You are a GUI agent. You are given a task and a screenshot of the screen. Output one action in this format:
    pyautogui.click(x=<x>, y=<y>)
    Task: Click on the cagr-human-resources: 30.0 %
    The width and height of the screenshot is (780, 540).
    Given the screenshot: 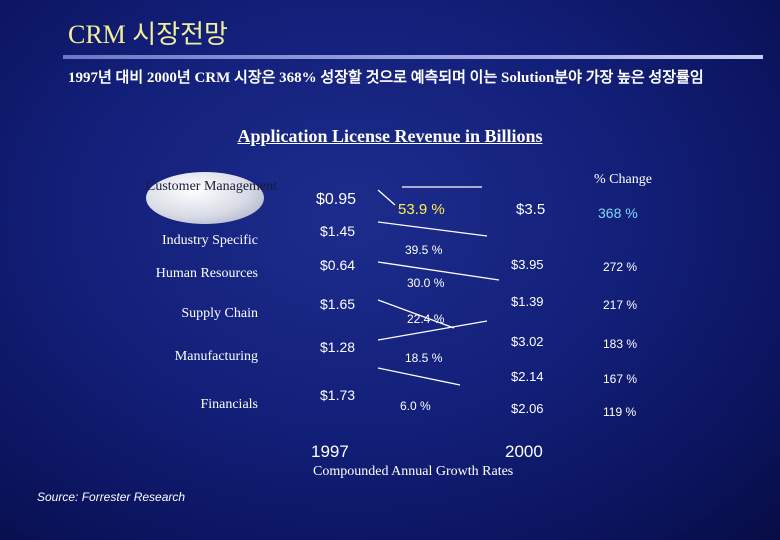 What is the action you would take?
    pyautogui.click(x=426, y=283)
    